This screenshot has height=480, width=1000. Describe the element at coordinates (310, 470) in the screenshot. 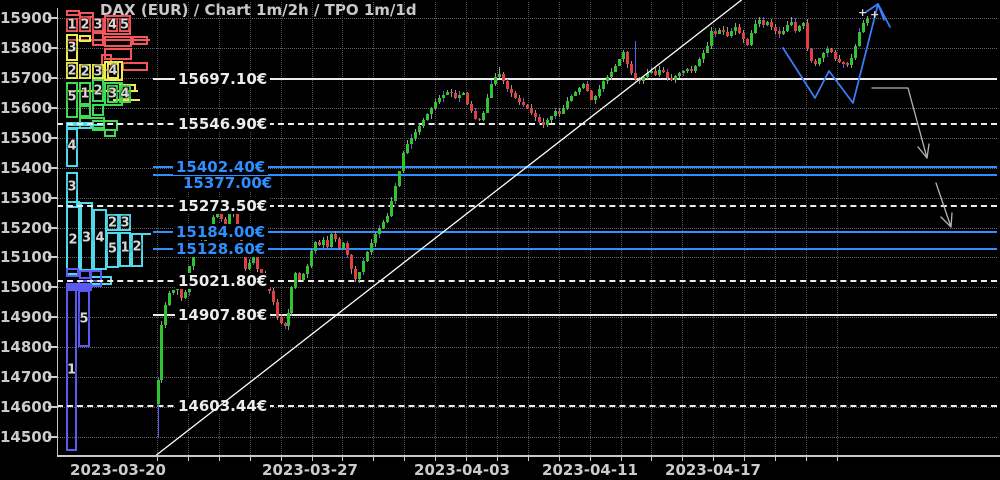

I see `x-axis-label: 2023-03-27` at that location.